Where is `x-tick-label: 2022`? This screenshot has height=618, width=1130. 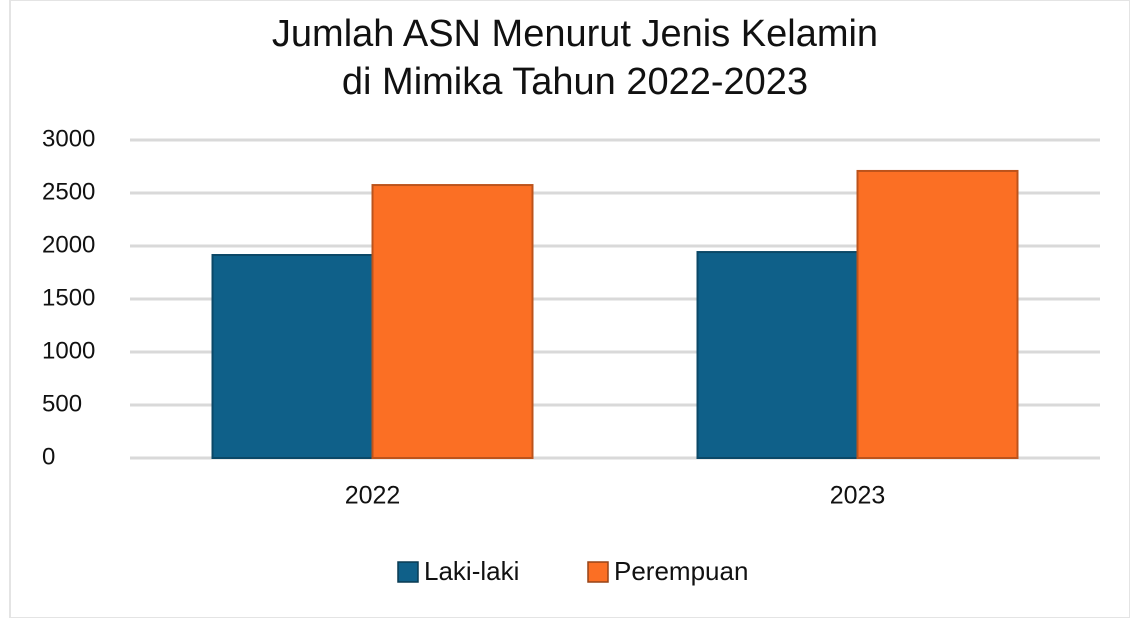
x-tick-label: 2022 is located at coordinates (373, 496).